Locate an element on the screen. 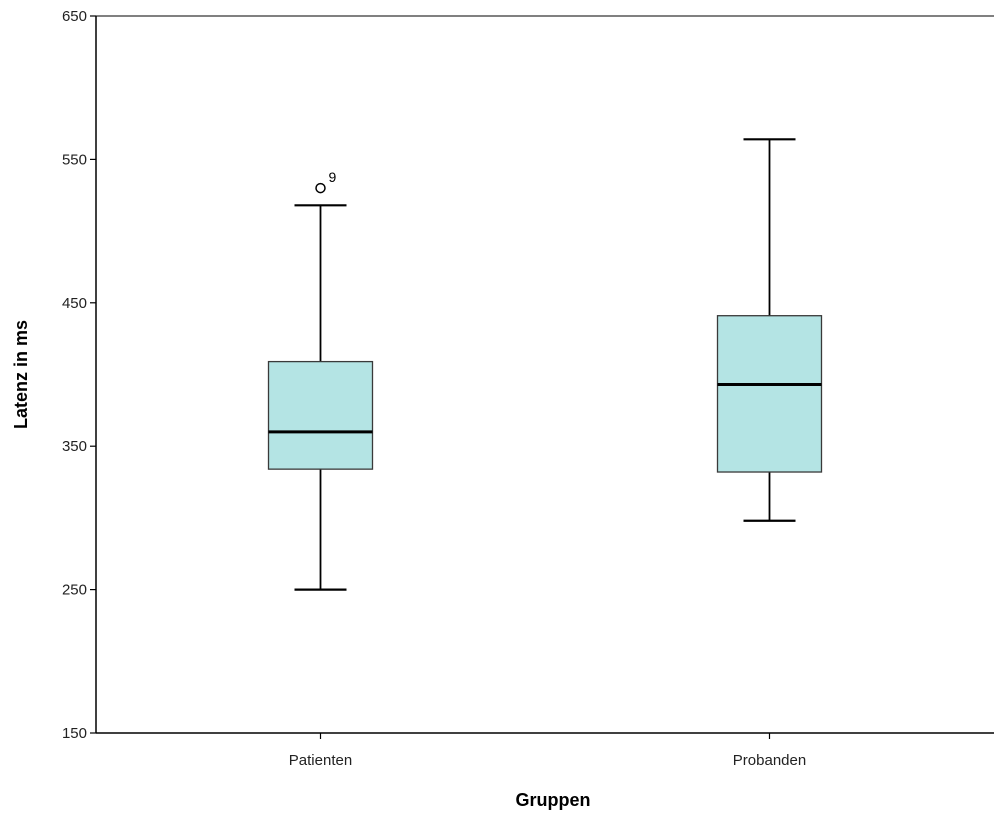 The height and width of the screenshot is (813, 998). box-patienten: 9 is located at coordinates (320, 380).